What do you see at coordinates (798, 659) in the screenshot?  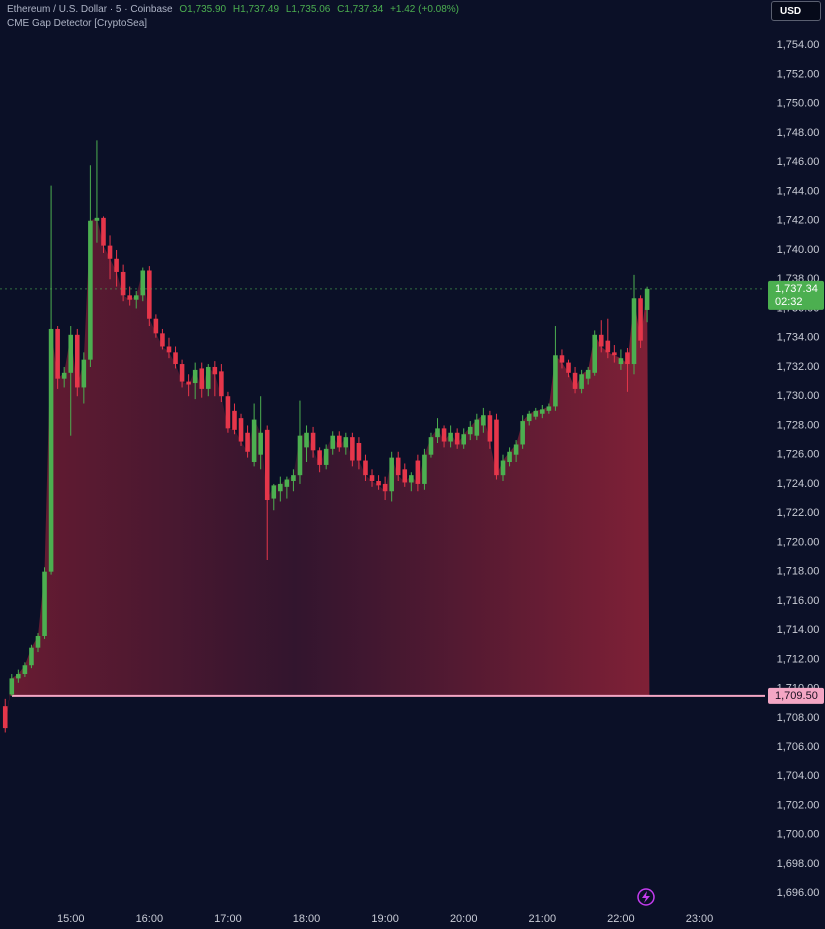 I see `y-tick-label: 1,712.00` at bounding box center [798, 659].